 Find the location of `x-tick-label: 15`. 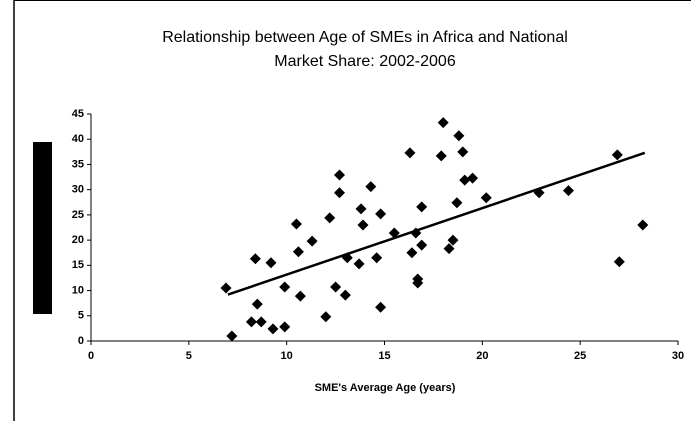

x-tick-label: 15 is located at coordinates (384, 356).